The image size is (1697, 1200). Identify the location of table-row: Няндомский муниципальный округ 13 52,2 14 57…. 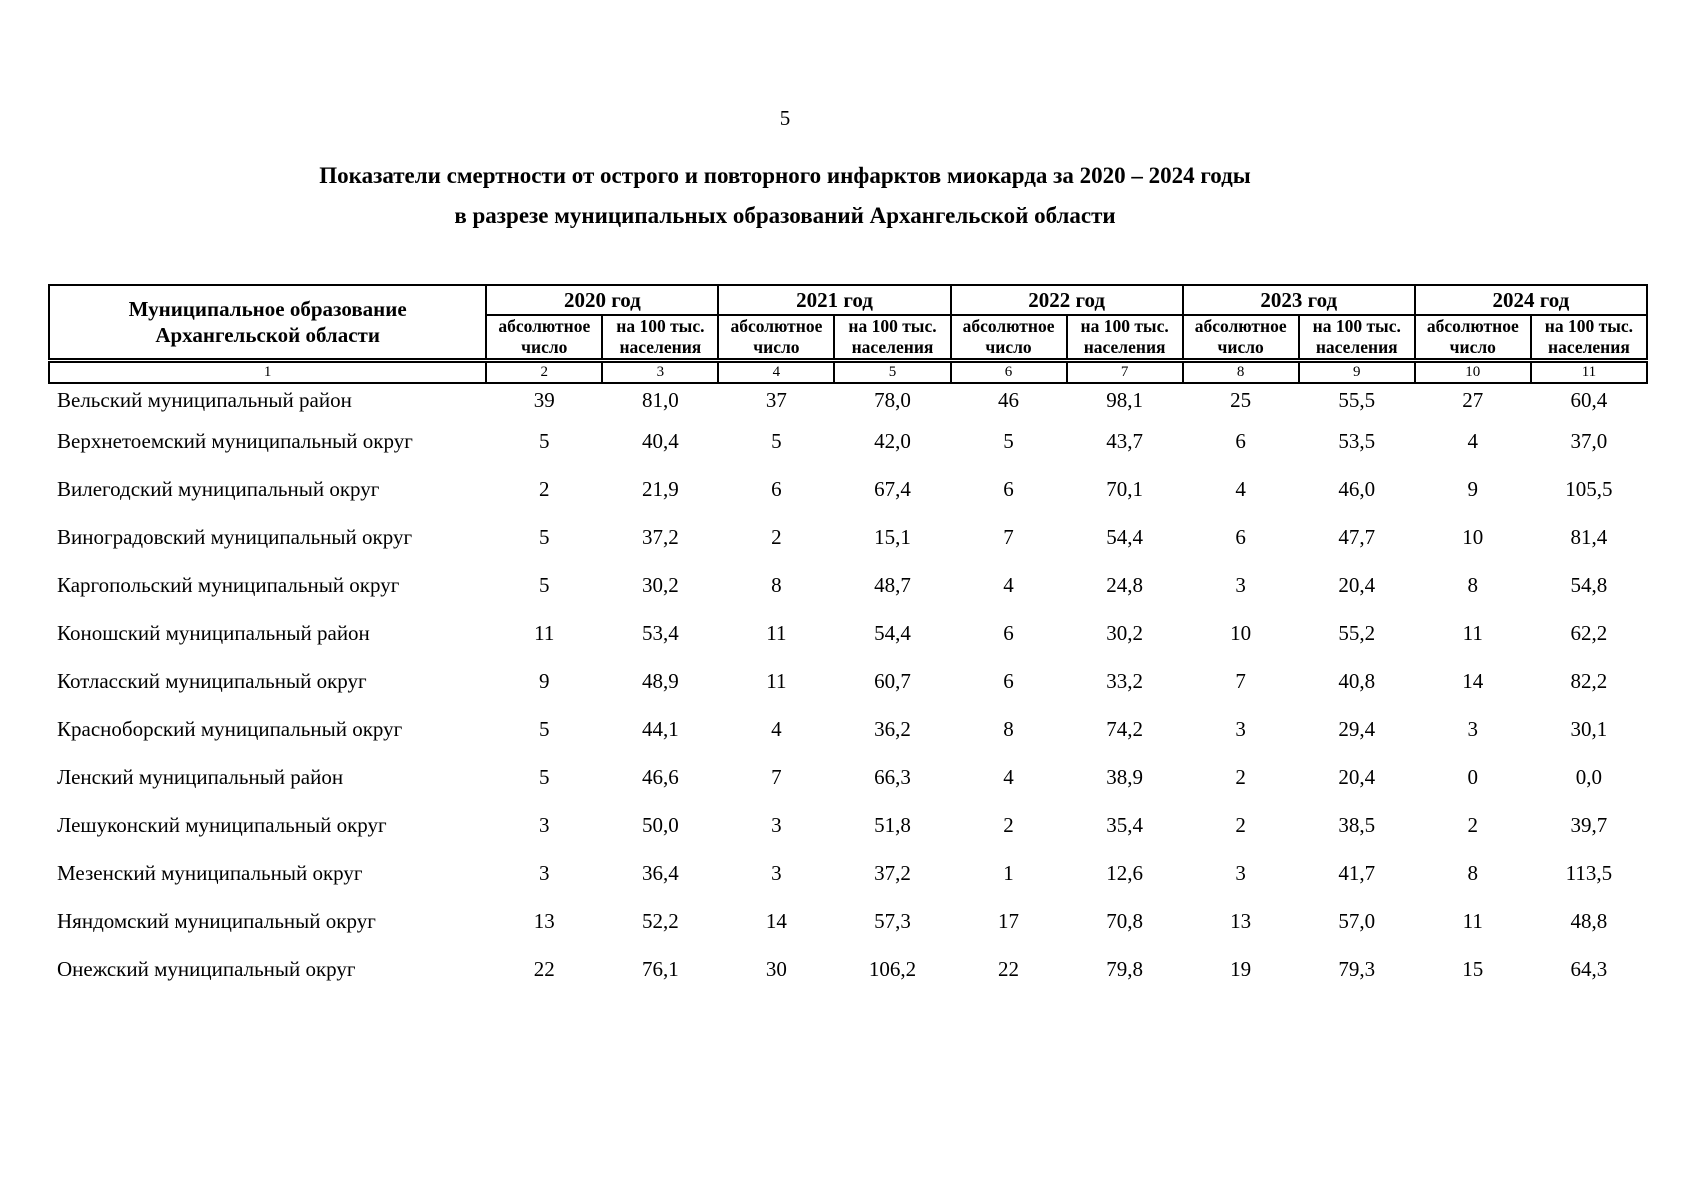
(848, 921).